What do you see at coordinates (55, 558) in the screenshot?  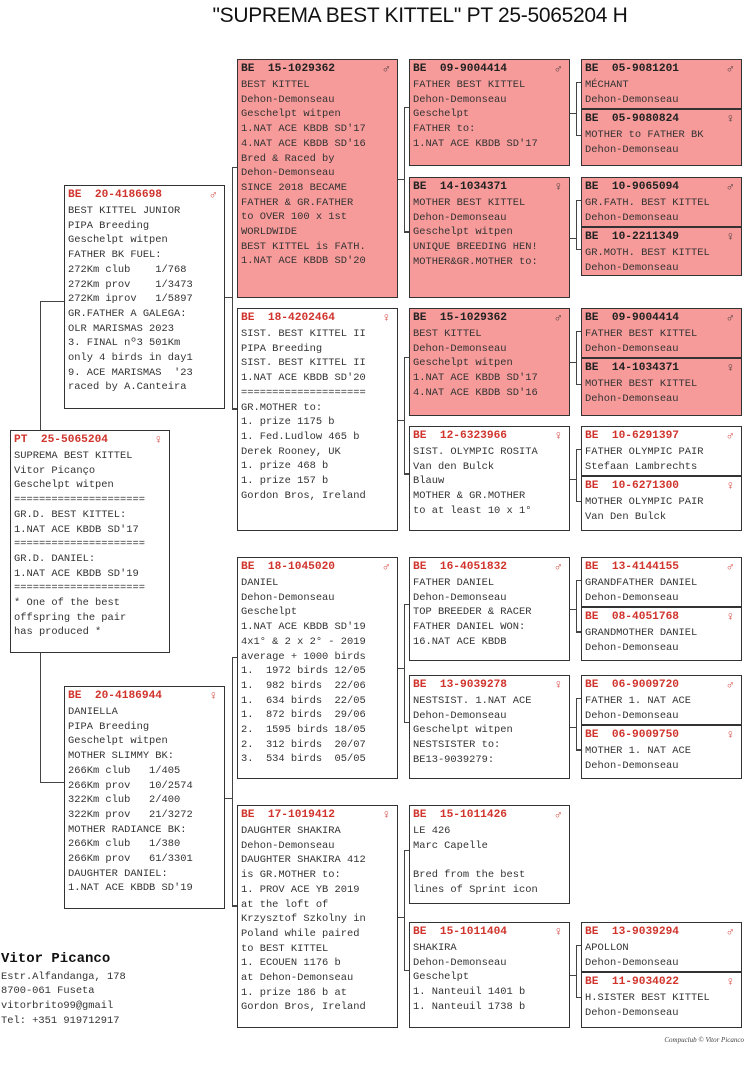 I see `box-line: GR.D. DANIEL:` at bounding box center [55, 558].